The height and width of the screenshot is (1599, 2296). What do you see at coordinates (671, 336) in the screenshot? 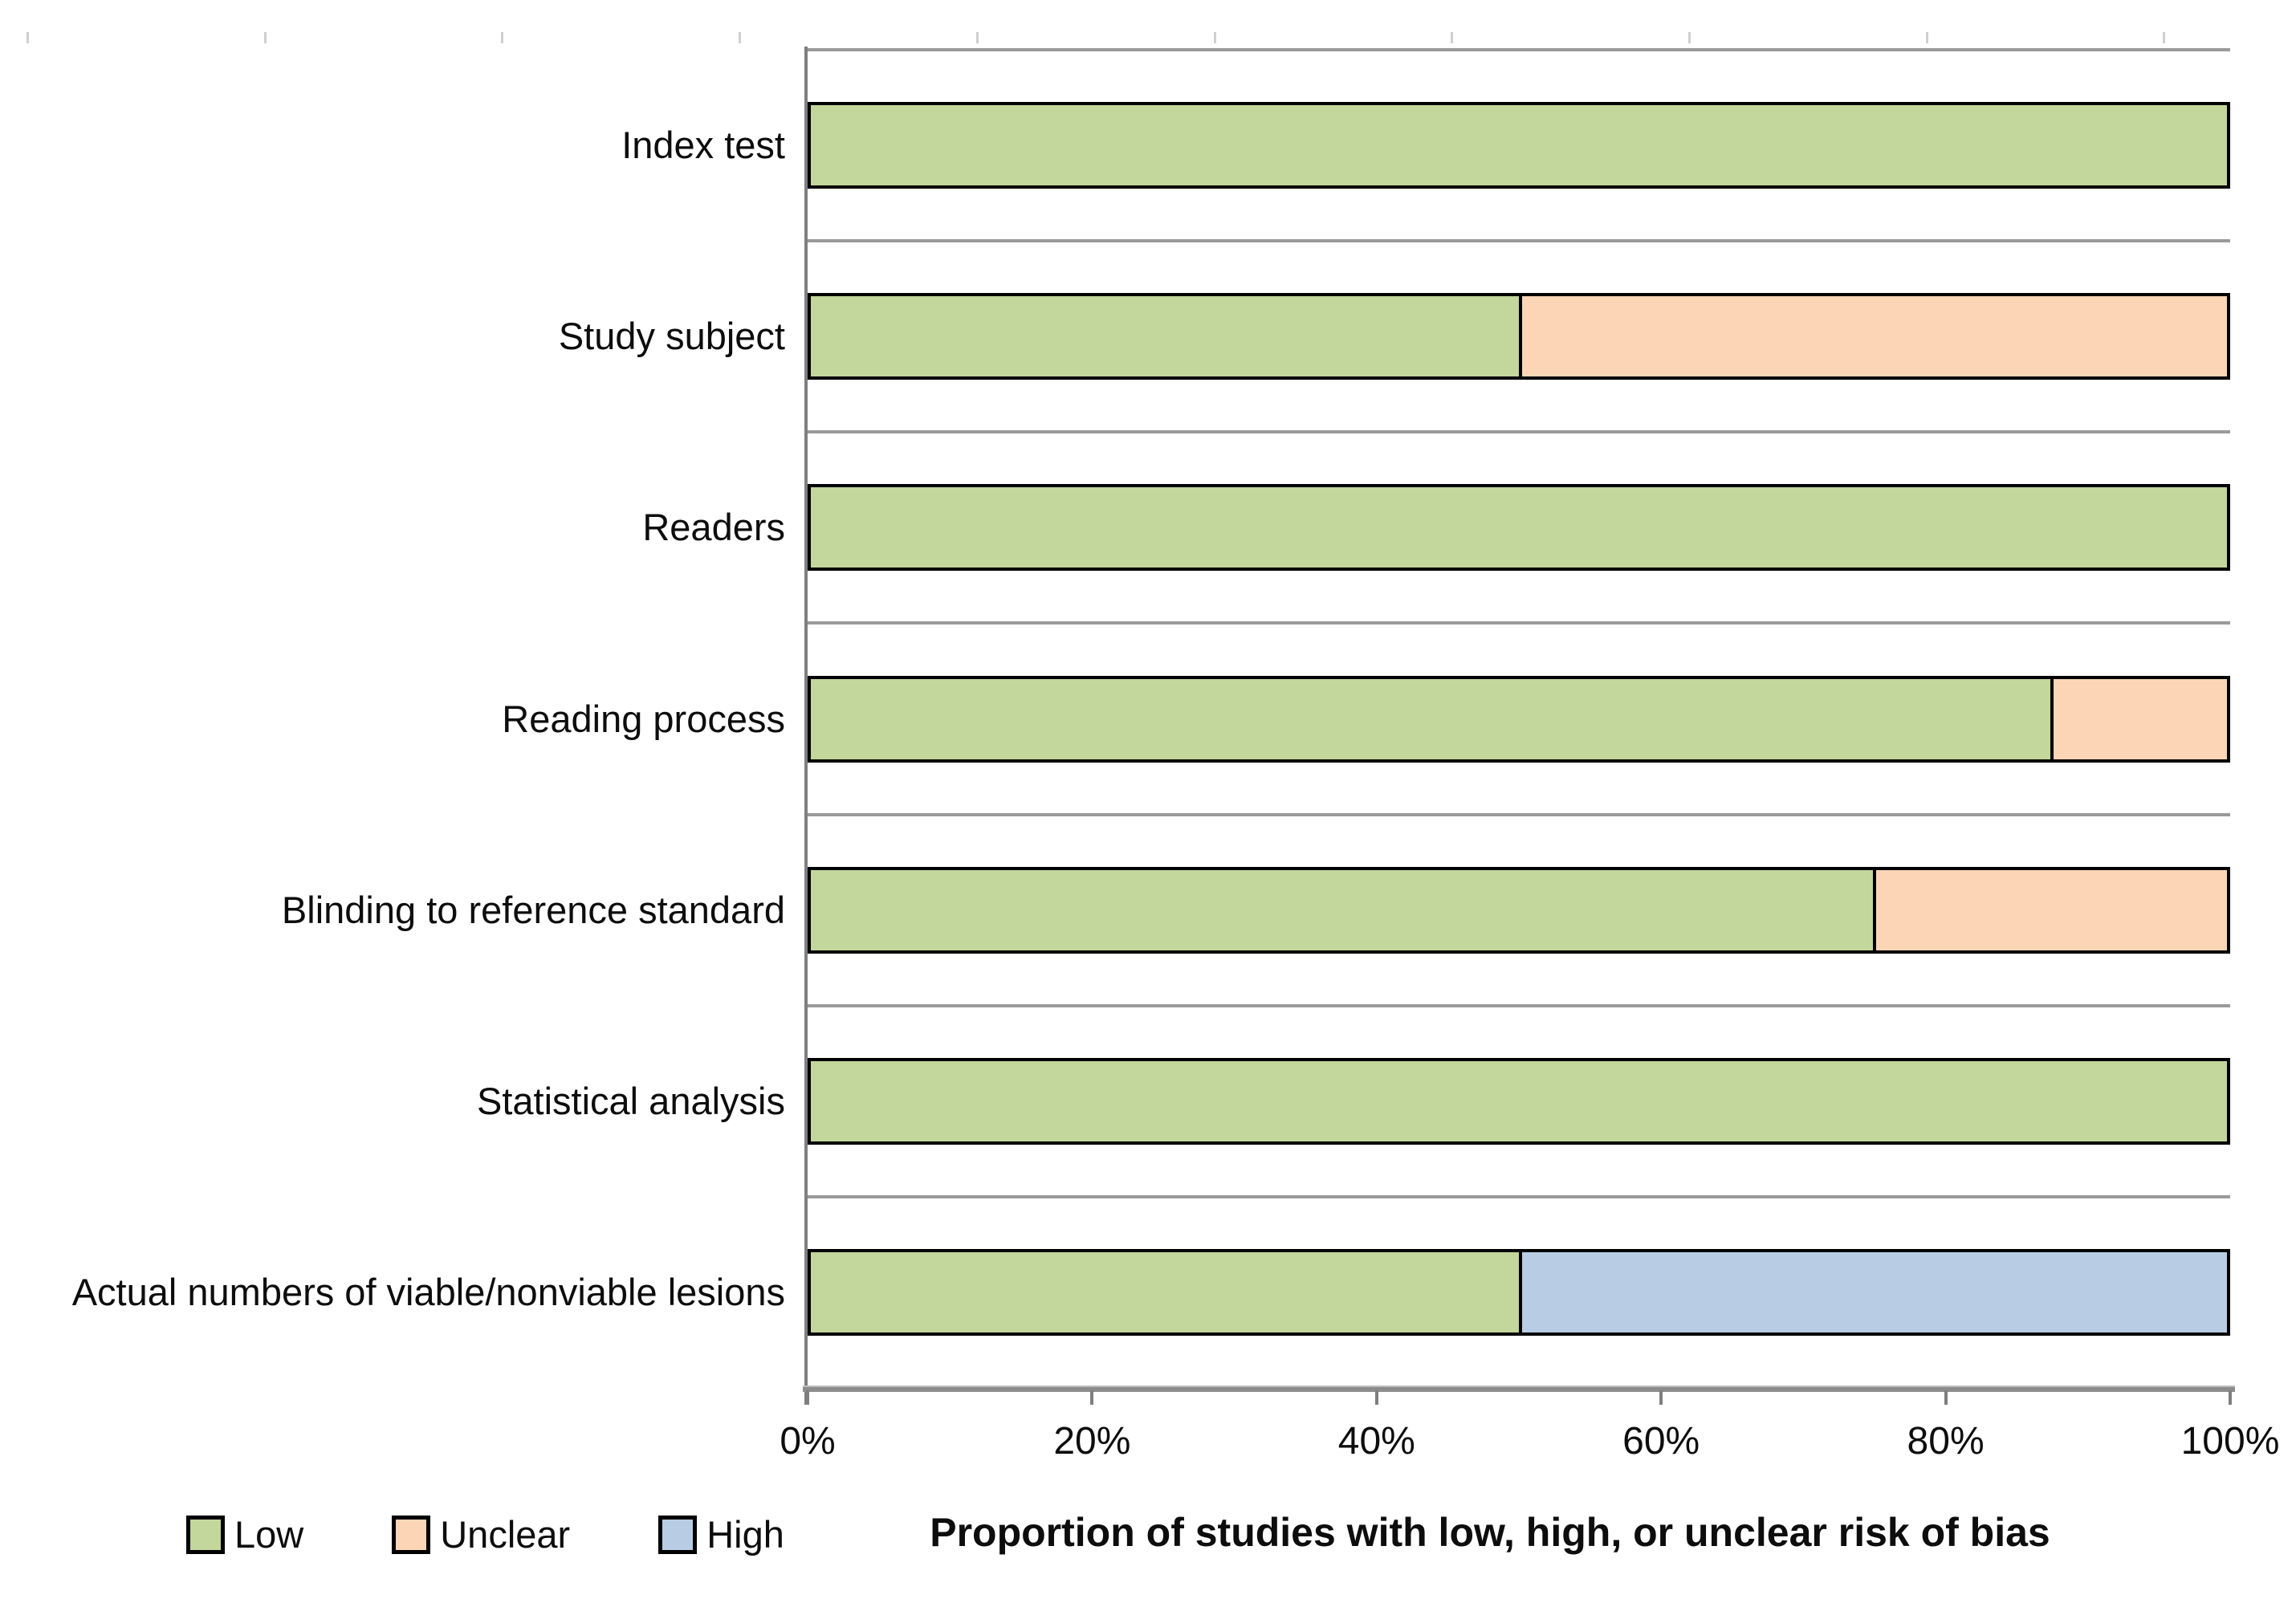
I see `category-label: Study subject` at bounding box center [671, 336].